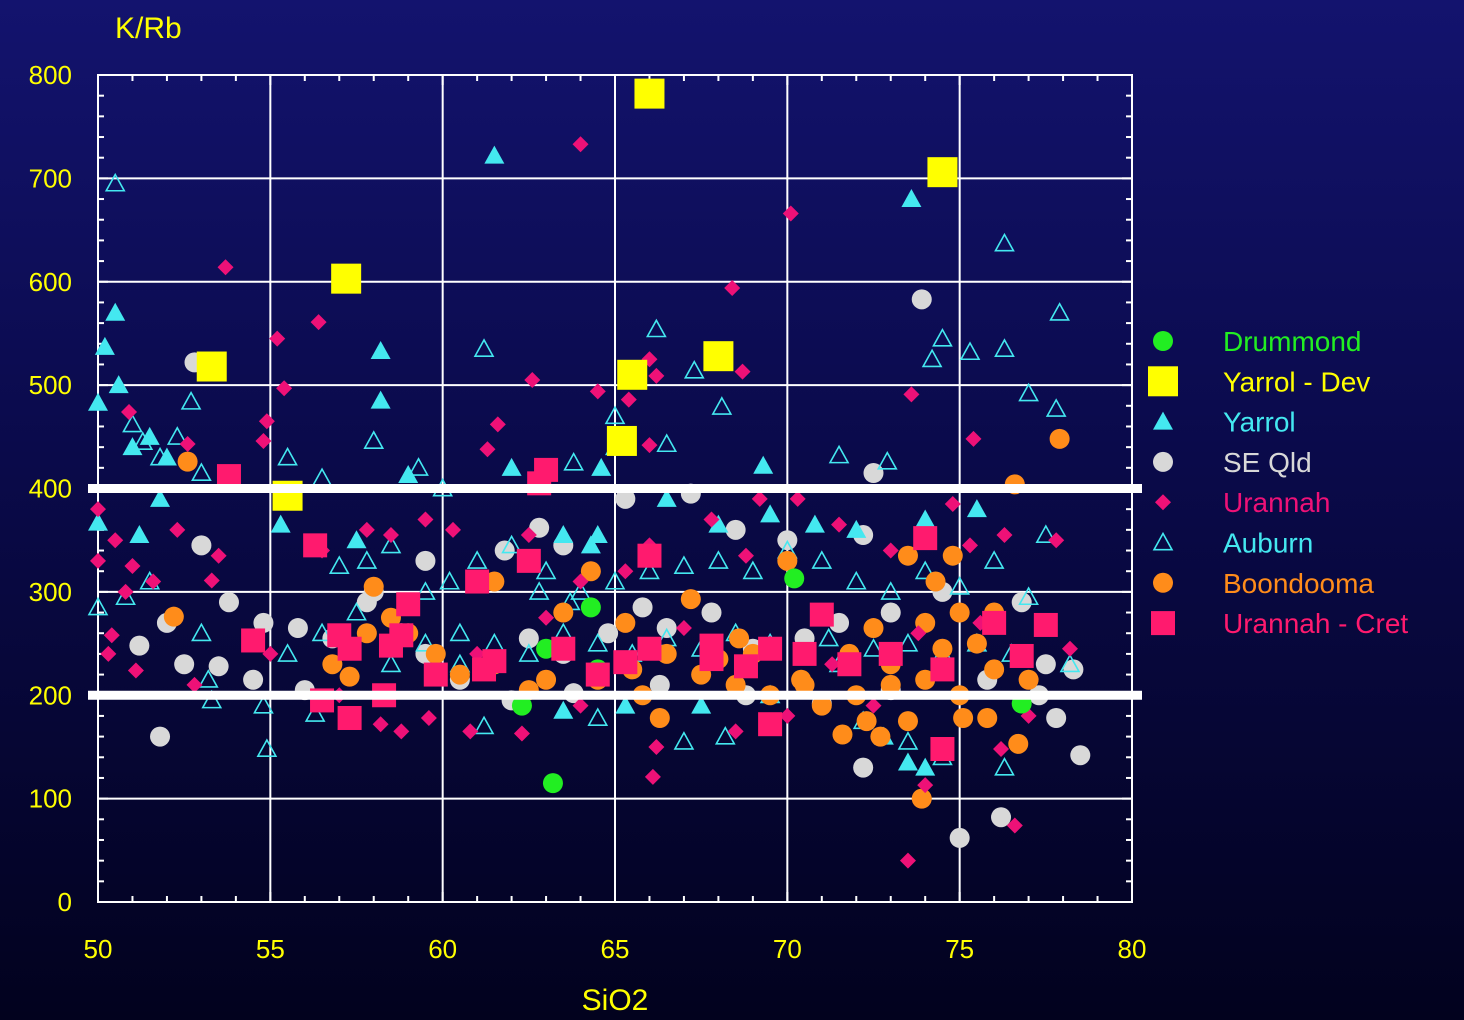  What do you see at coordinates (1268, 543) in the screenshot?
I see `legend-label: Auburn` at bounding box center [1268, 543].